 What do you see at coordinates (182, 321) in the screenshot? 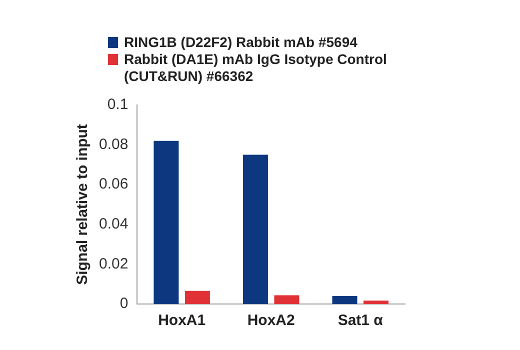
I see `x-tick-label: HoxA1` at bounding box center [182, 321].